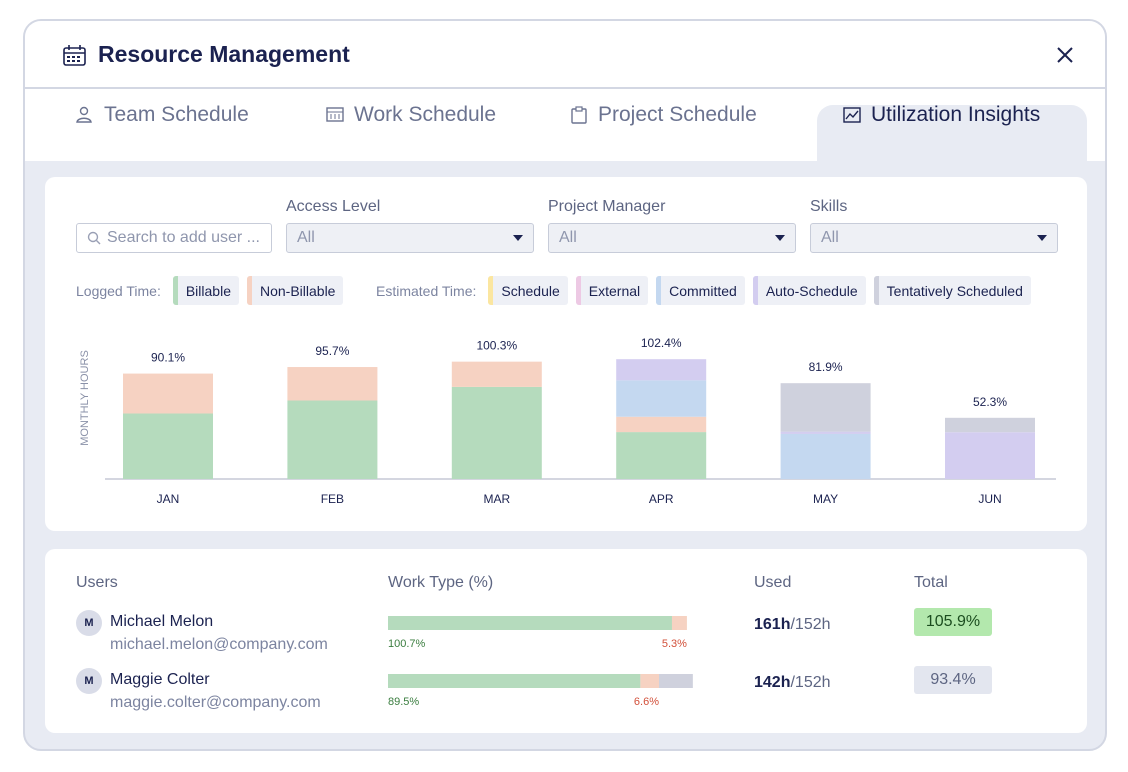  What do you see at coordinates (990, 402) in the screenshot?
I see `bar-total-label: 52.3%` at bounding box center [990, 402].